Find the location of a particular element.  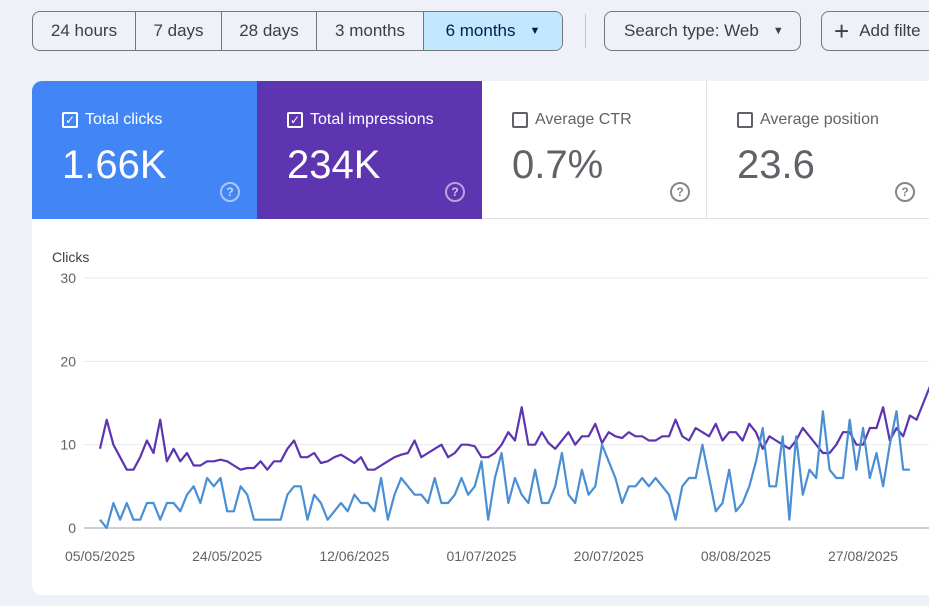

search-type-dropdown: Search type: Web ▼ is located at coordinates (702, 31).